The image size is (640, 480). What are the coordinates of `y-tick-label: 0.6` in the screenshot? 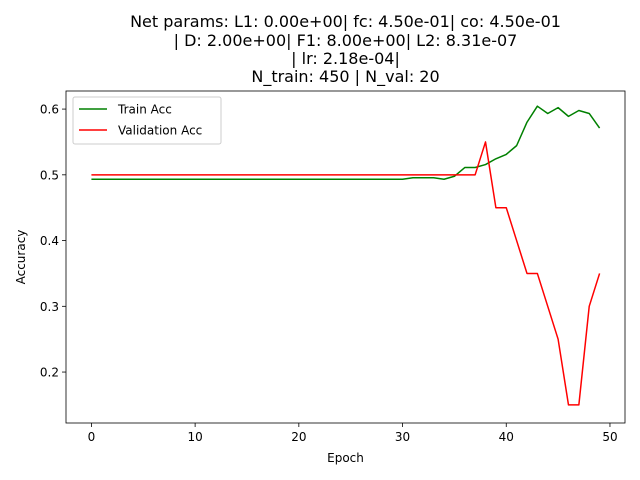 It's located at (49, 110).